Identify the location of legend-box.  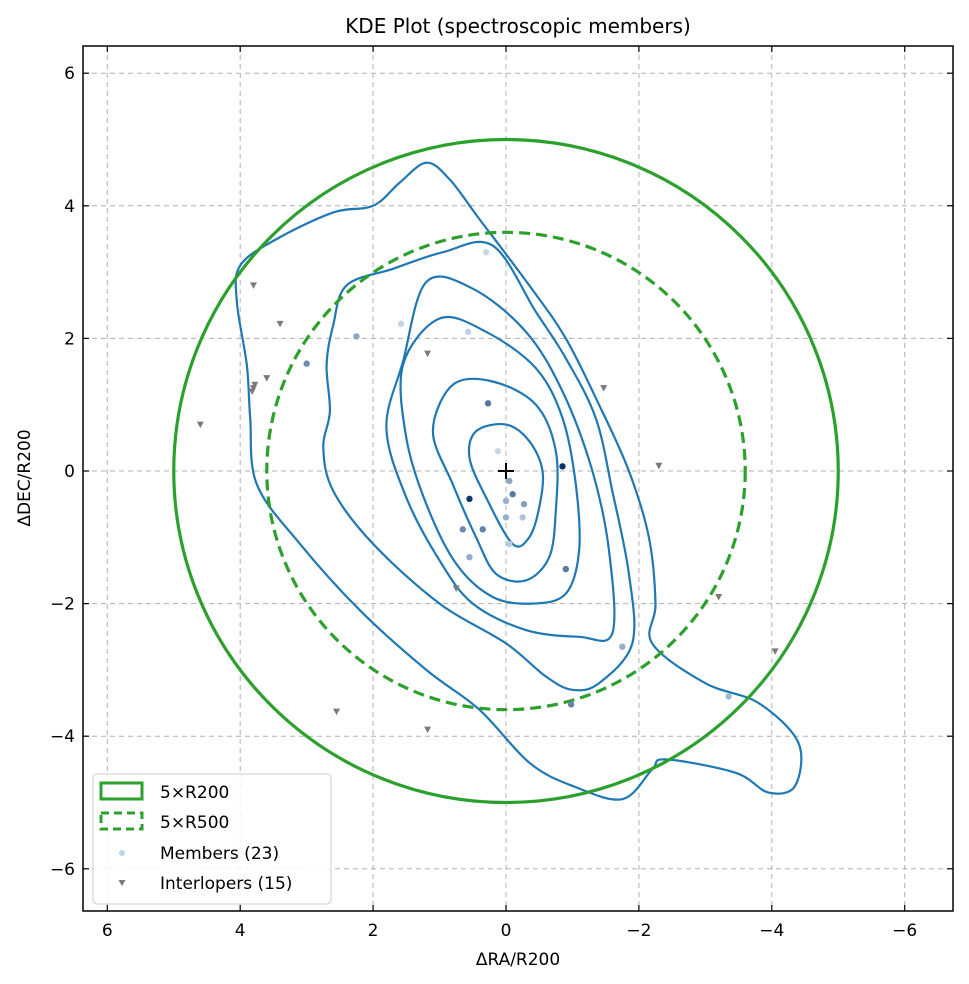
(212, 839).